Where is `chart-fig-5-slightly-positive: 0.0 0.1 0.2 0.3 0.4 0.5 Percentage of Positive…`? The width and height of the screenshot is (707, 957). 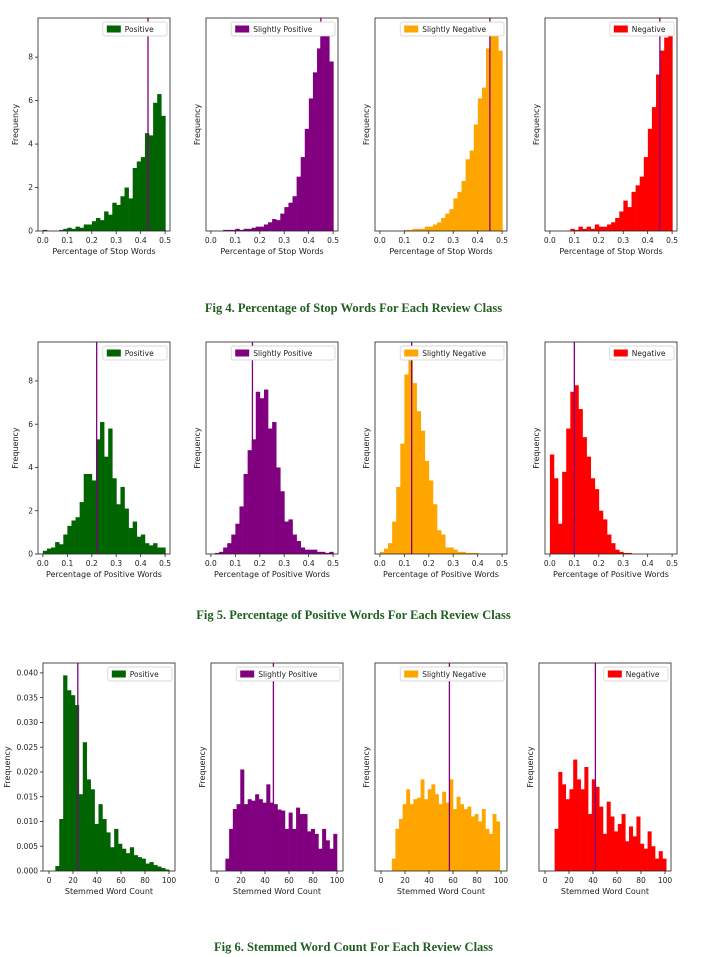
chart-fig-5-slightly-positive: 0.0 0.1 0.2 0.3 0.4 0.5 Percentage of Positive… is located at coordinates (266, 460).